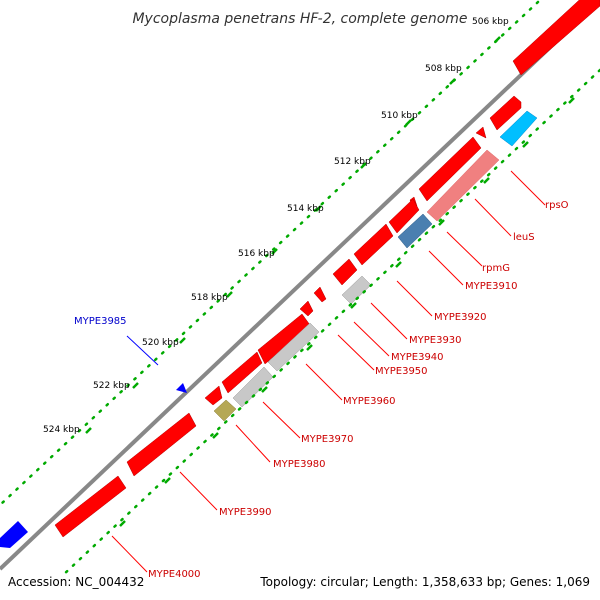 The width and height of the screenshot is (600, 600). I want to click on accession-text: Accession: NC_004432, so click(76, 582).